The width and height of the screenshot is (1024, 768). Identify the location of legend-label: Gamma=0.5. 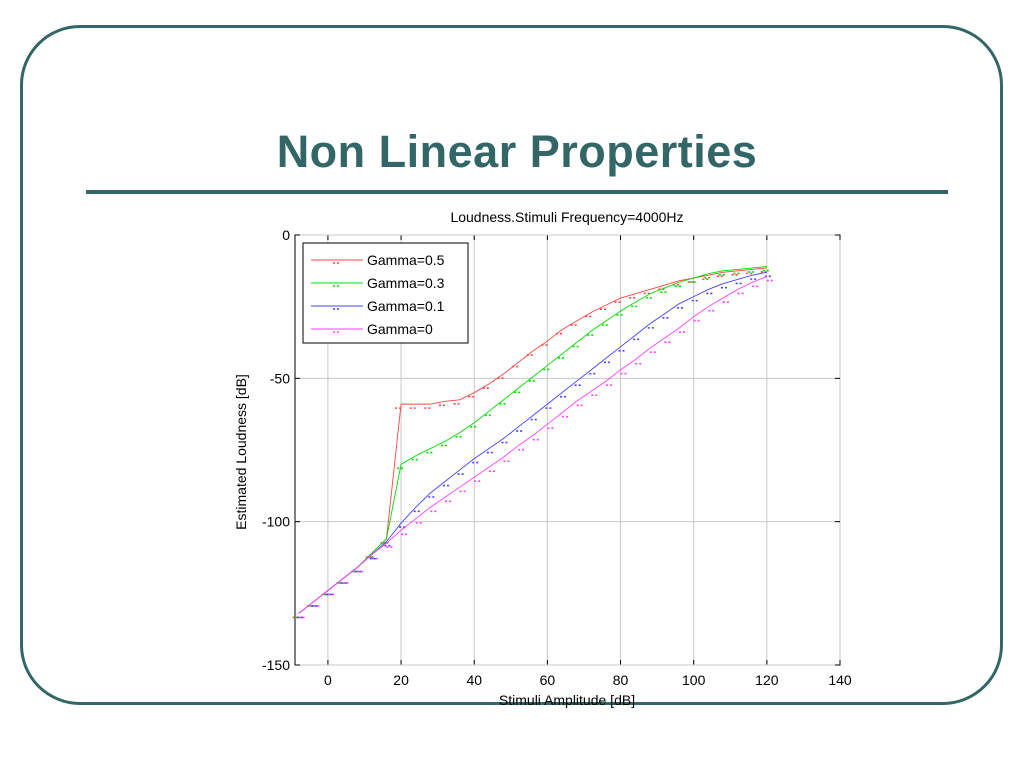
(406, 260).